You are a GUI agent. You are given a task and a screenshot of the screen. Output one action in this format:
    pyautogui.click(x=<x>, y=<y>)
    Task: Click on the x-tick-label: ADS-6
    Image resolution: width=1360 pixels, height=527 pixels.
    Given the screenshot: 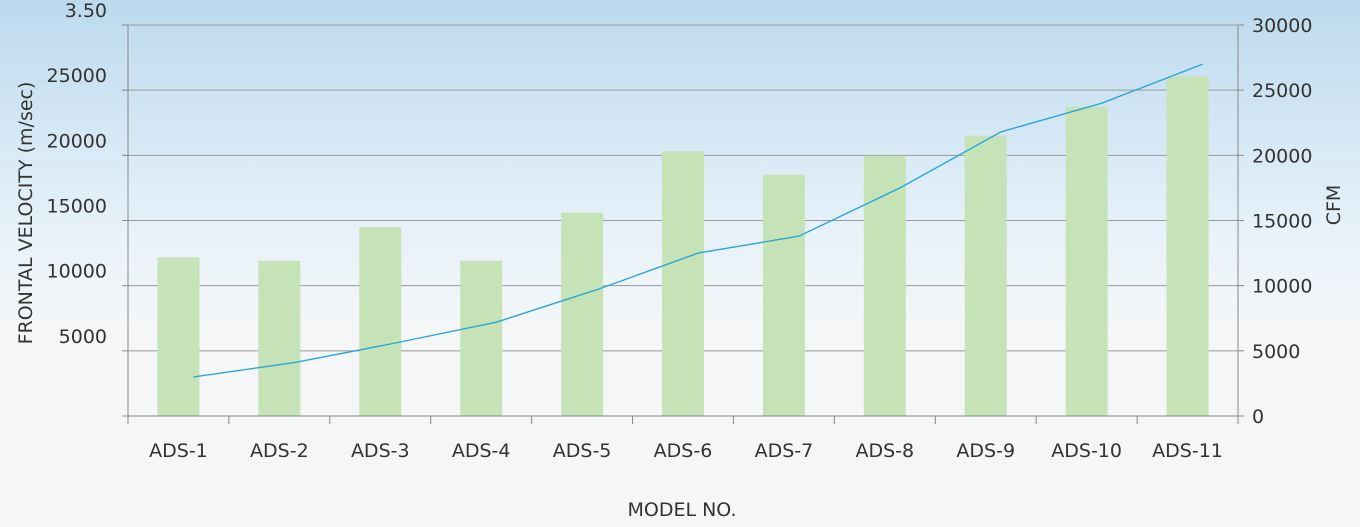 What is the action you would take?
    pyautogui.click(x=683, y=451)
    